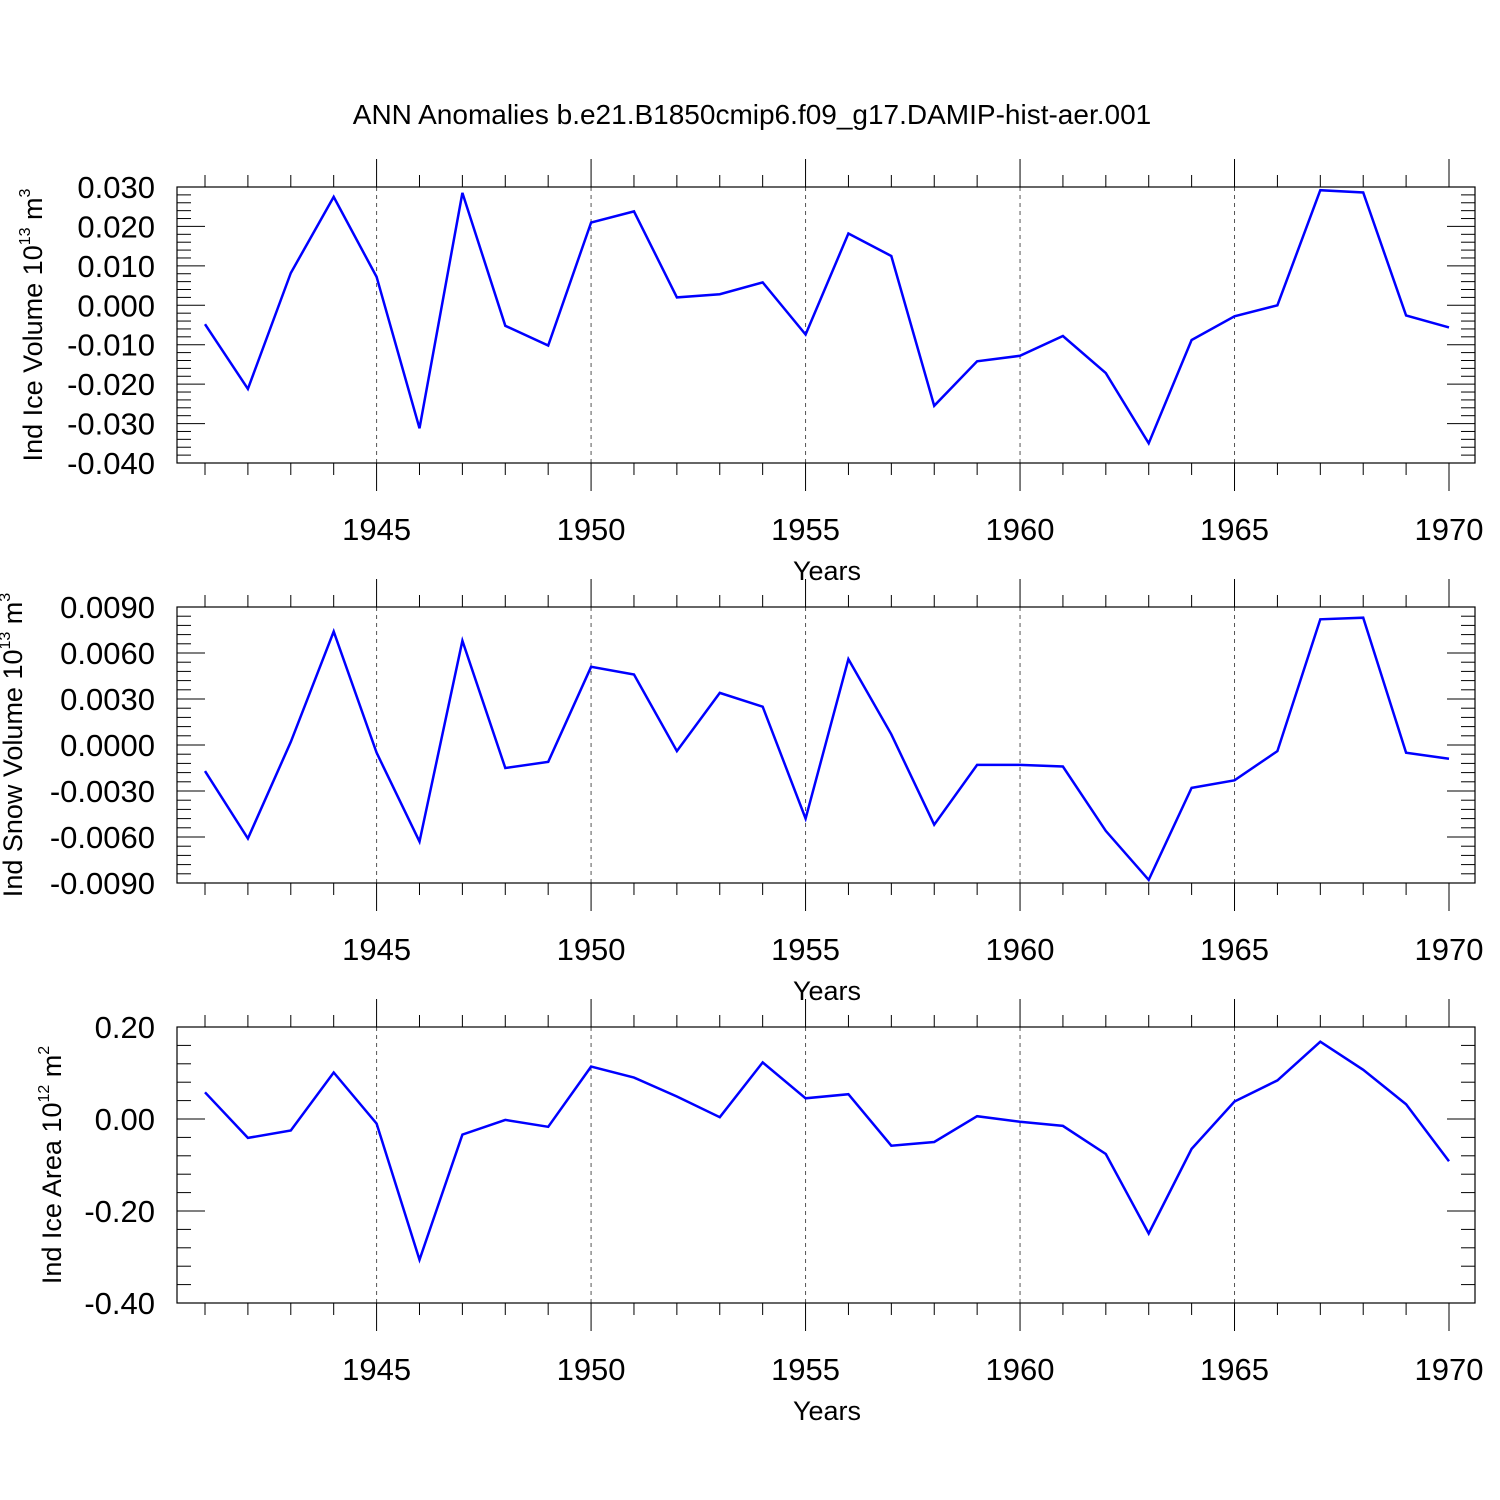 Image resolution: width=1500 pixels, height=1500 pixels. What do you see at coordinates (912, 529) in the screenshot?
I see `ice-volume-xtick-labels: 1945 1950 1955 1960 1965 1970` at bounding box center [912, 529].